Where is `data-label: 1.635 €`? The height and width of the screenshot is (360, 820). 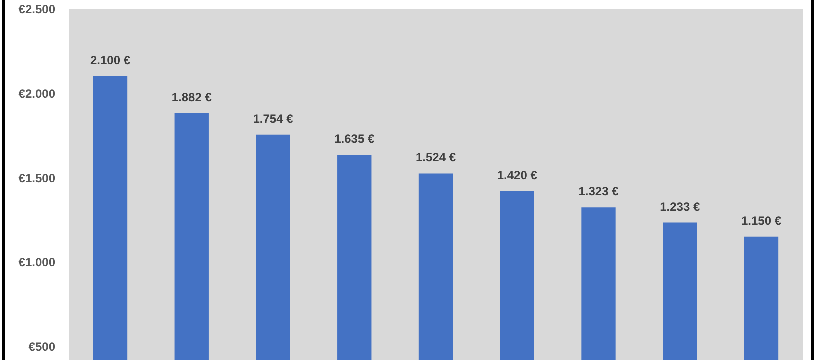 data-label: 1.635 € is located at coordinates (354, 139).